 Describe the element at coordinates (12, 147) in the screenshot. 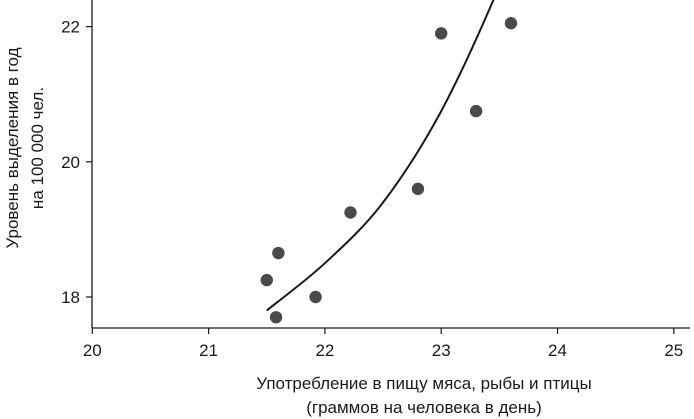

I see `y-axis-title-line-1: Уровень выделения в год` at that location.